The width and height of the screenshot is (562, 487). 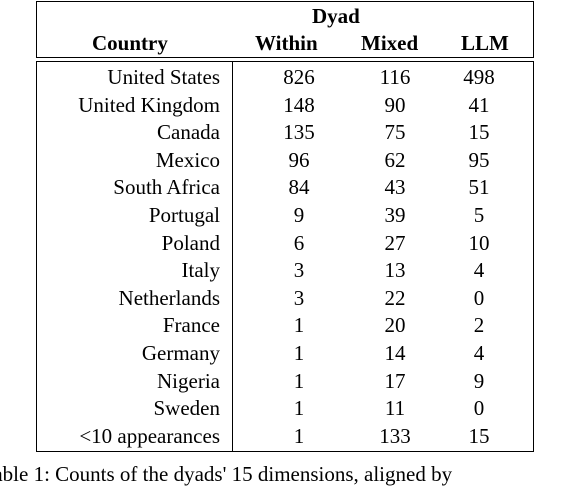 I want to click on country-cell: Netherlands, so click(x=169, y=297).